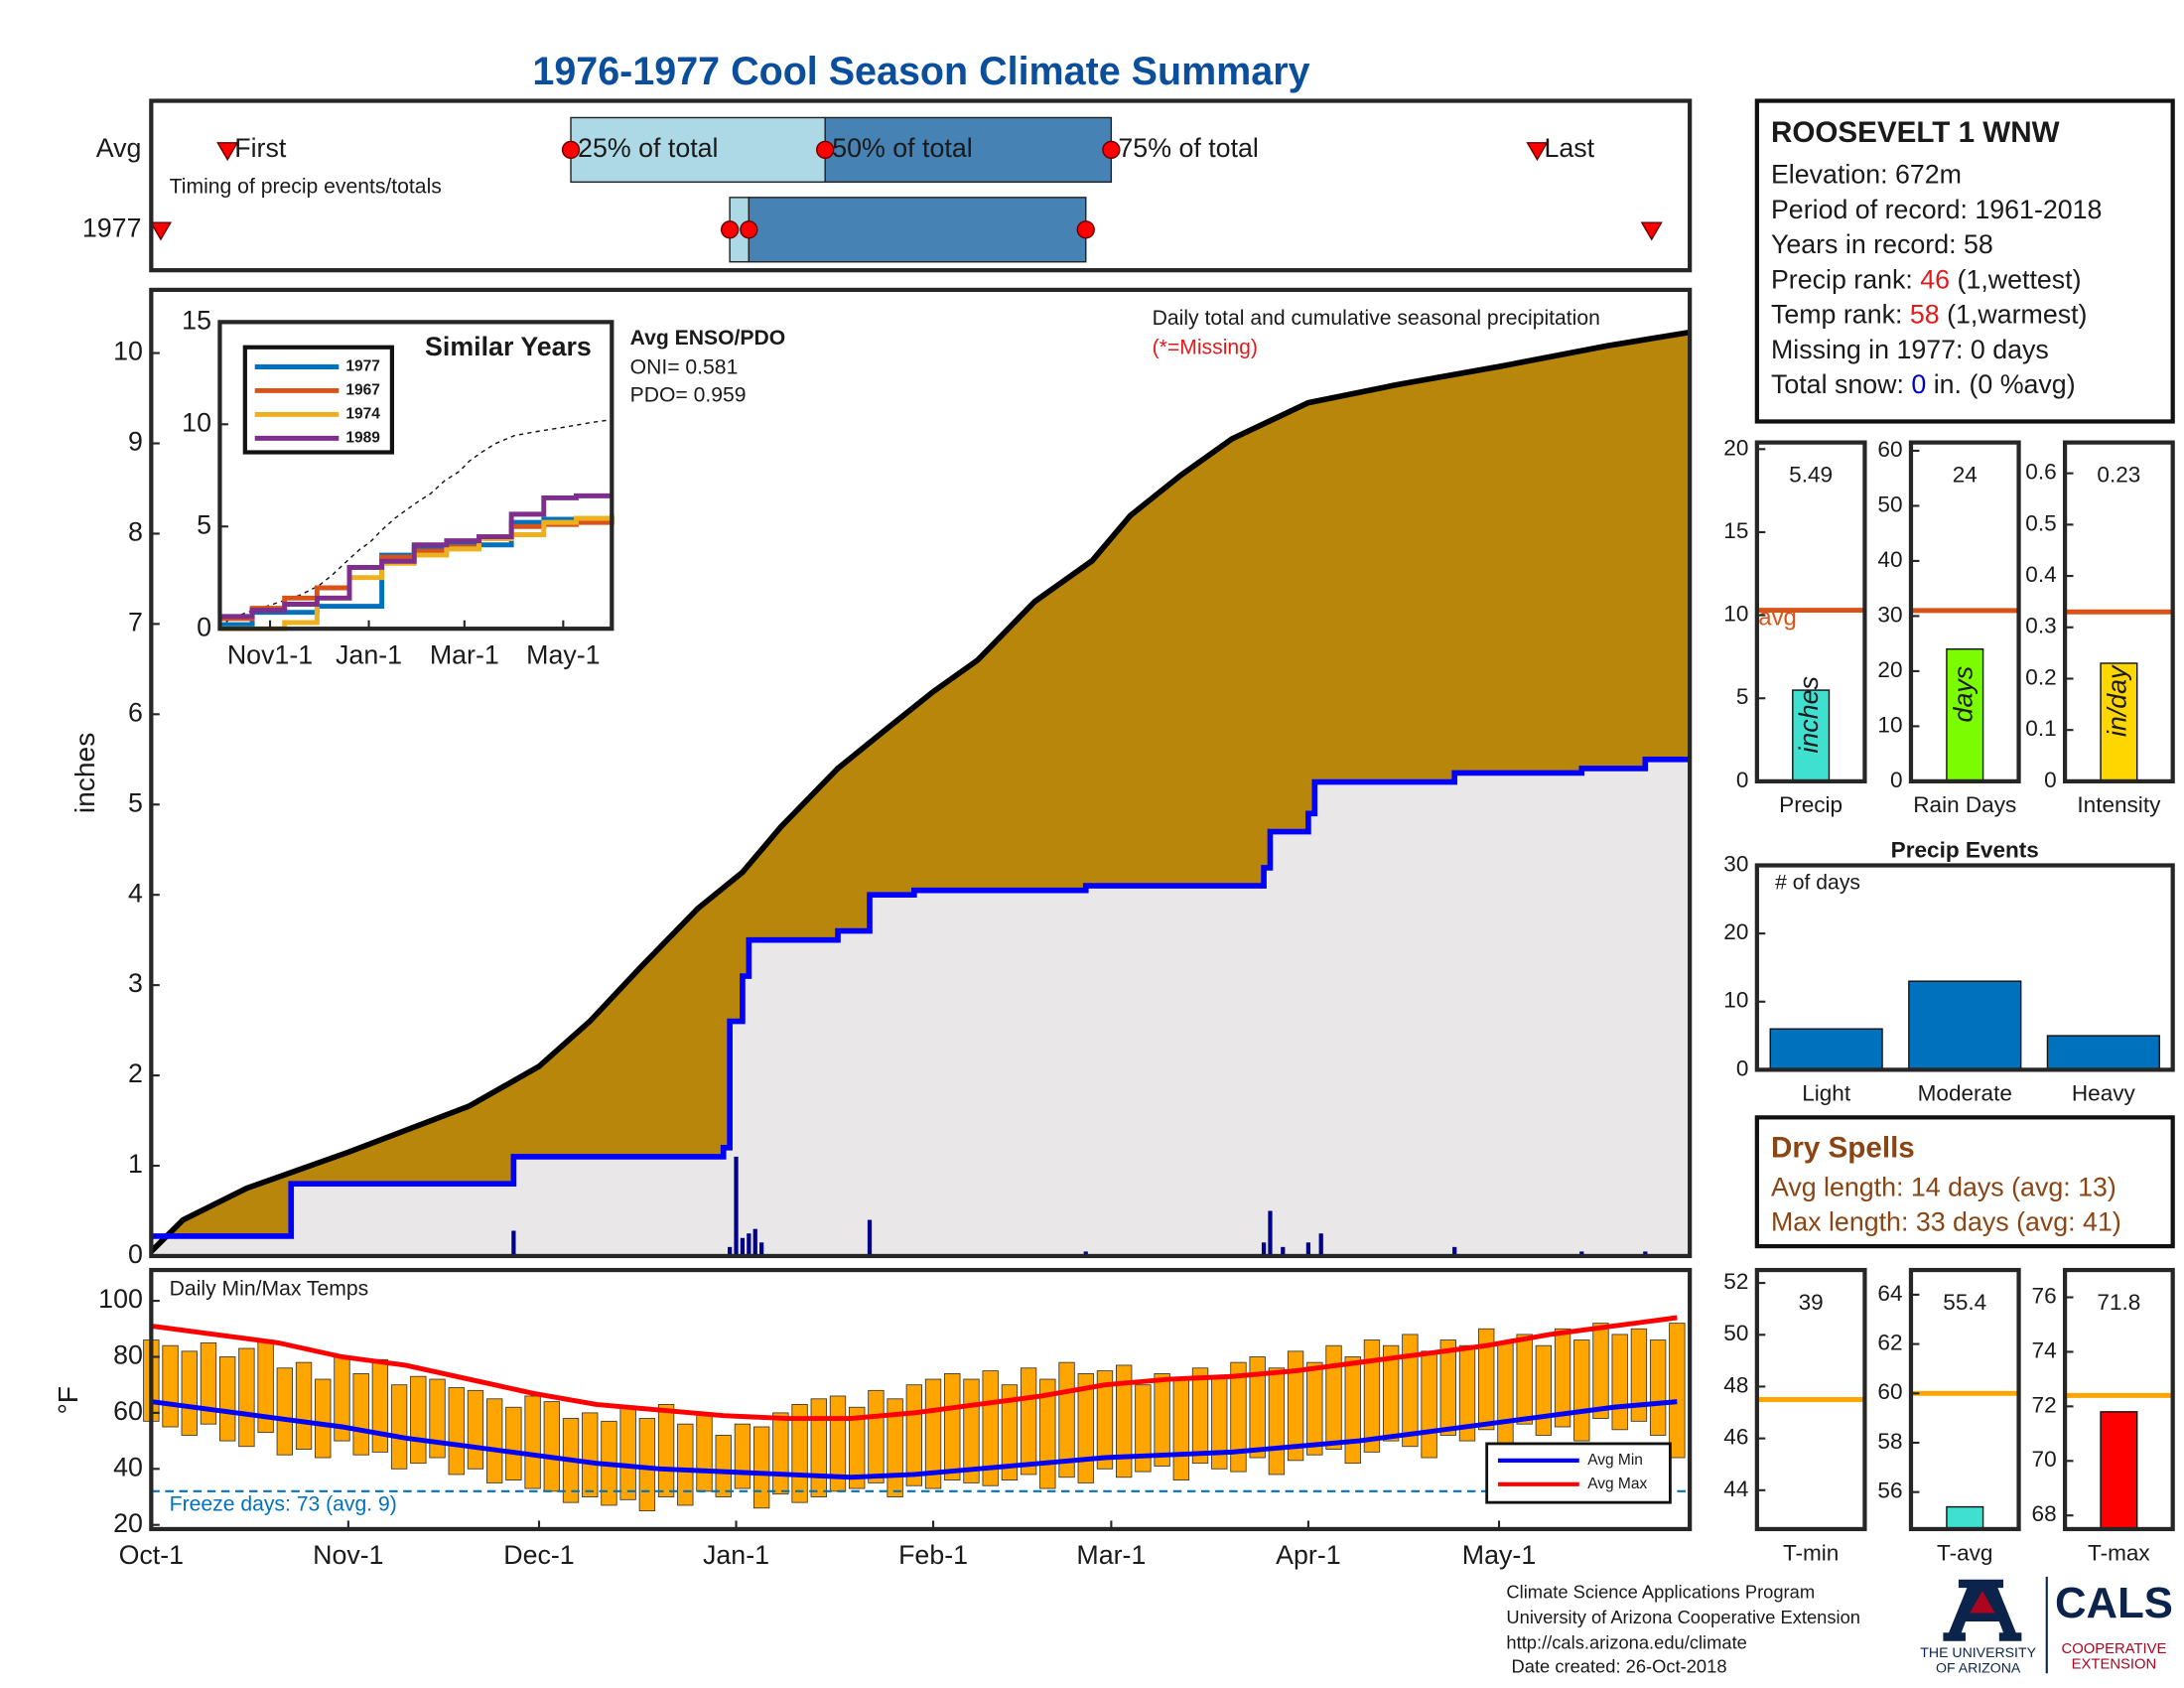 The image size is (2184, 1688). What do you see at coordinates (1943, 1186) in the screenshot?
I see `dry-spells-line: Avg length: 14 days (avg: 13)` at bounding box center [1943, 1186].